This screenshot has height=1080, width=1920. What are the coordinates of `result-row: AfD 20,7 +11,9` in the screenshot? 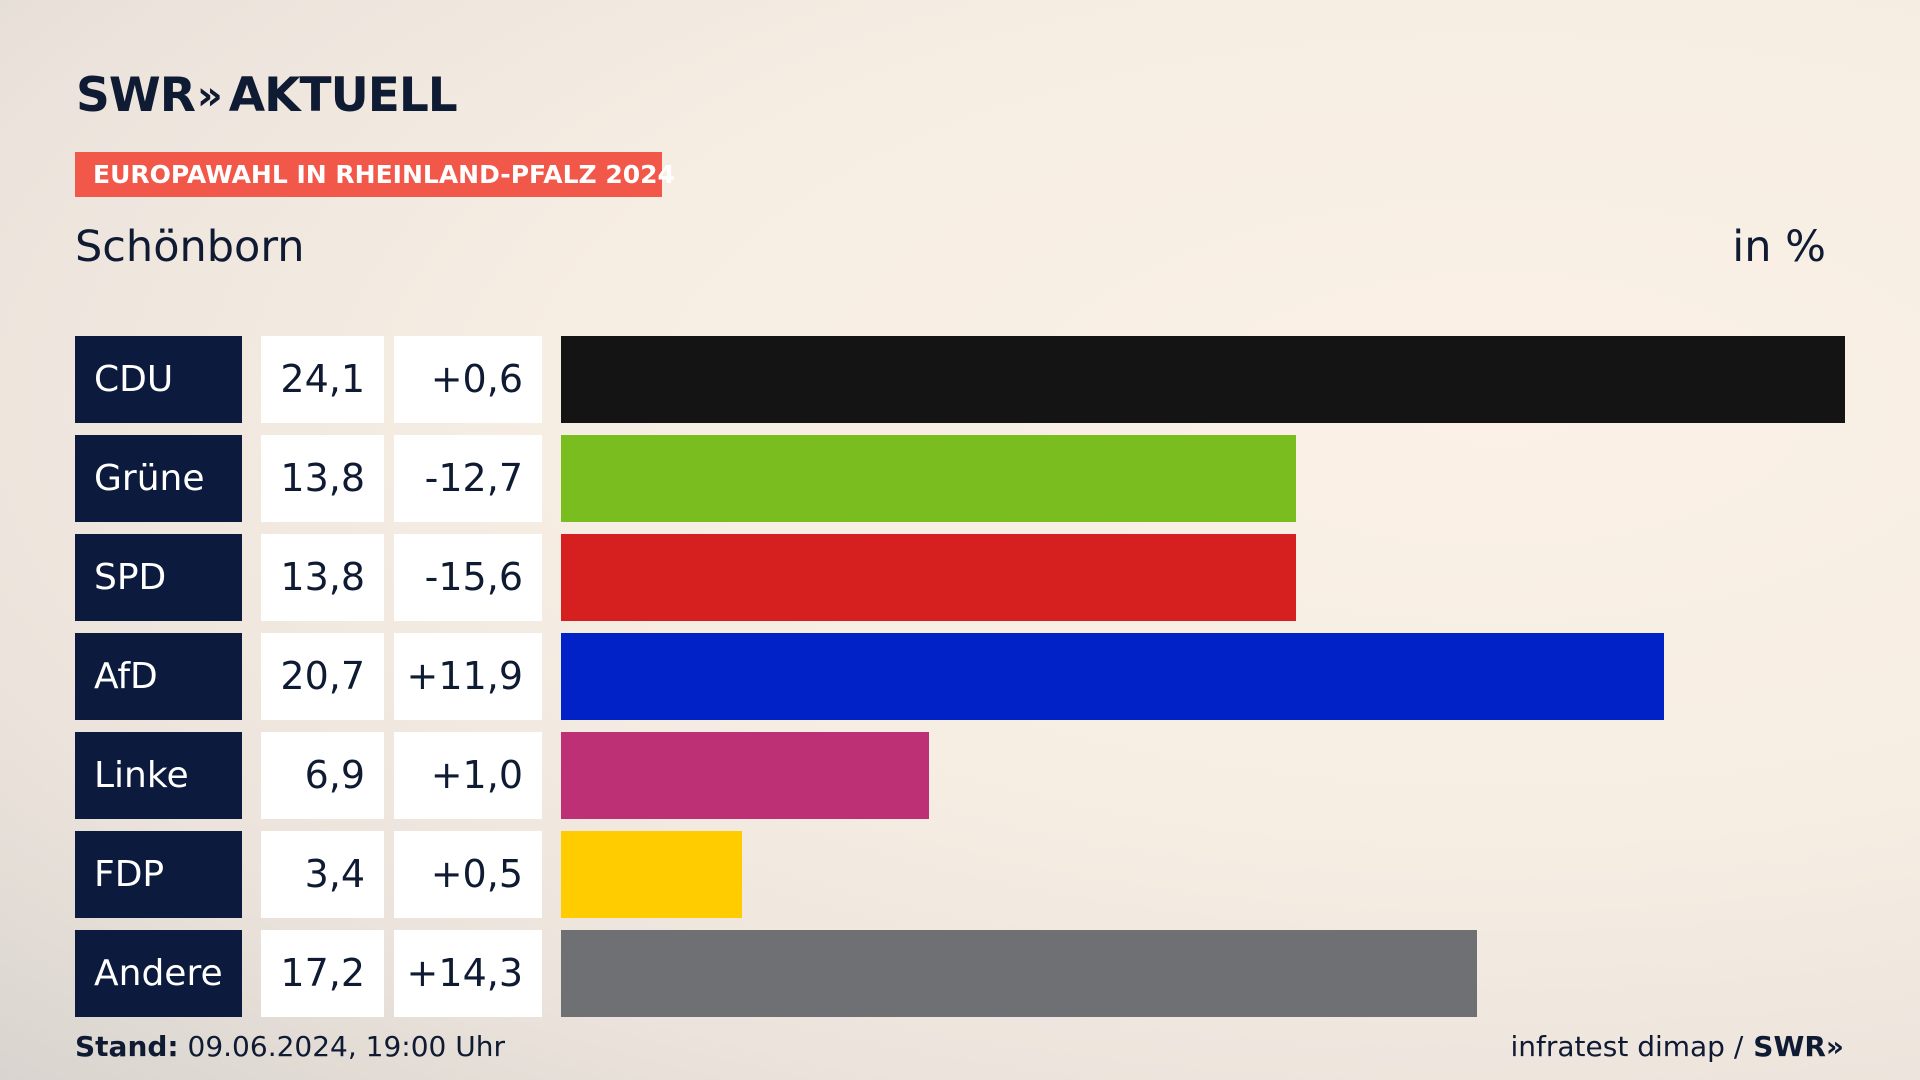 It's located at (960, 676).